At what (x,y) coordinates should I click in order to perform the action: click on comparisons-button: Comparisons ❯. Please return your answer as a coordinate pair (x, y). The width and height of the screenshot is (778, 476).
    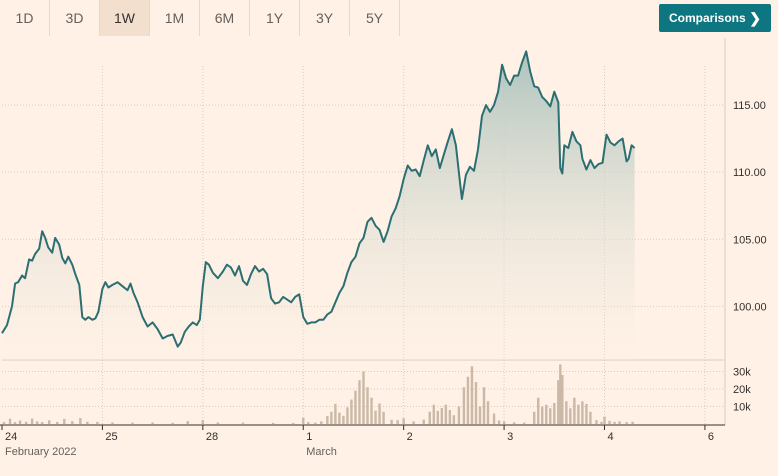
    Looking at the image, I should click on (715, 18).